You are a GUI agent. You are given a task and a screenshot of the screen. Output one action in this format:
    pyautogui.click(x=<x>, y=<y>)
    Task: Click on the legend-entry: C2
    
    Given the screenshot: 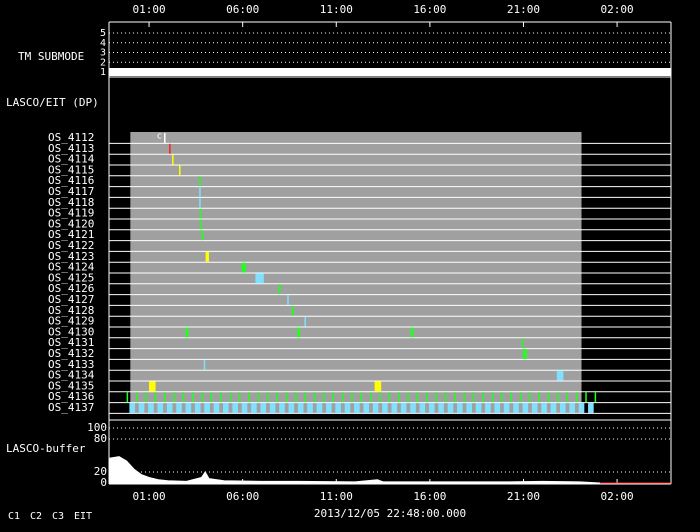 What is the action you would take?
    pyautogui.click(x=36, y=516)
    